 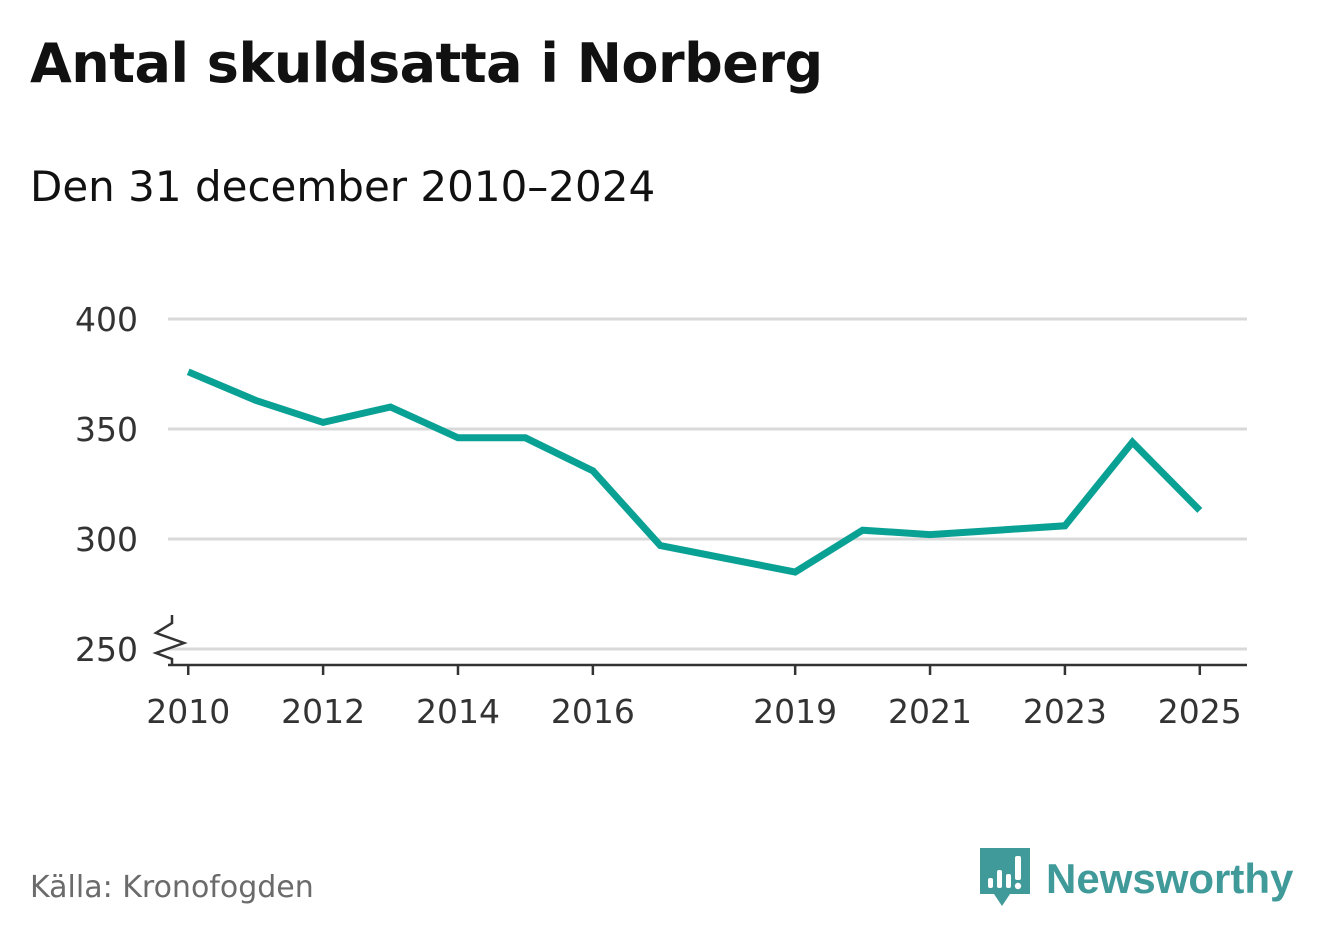 What do you see at coordinates (1200, 711) in the screenshot?
I see `x-tick-label-2025: 2025` at bounding box center [1200, 711].